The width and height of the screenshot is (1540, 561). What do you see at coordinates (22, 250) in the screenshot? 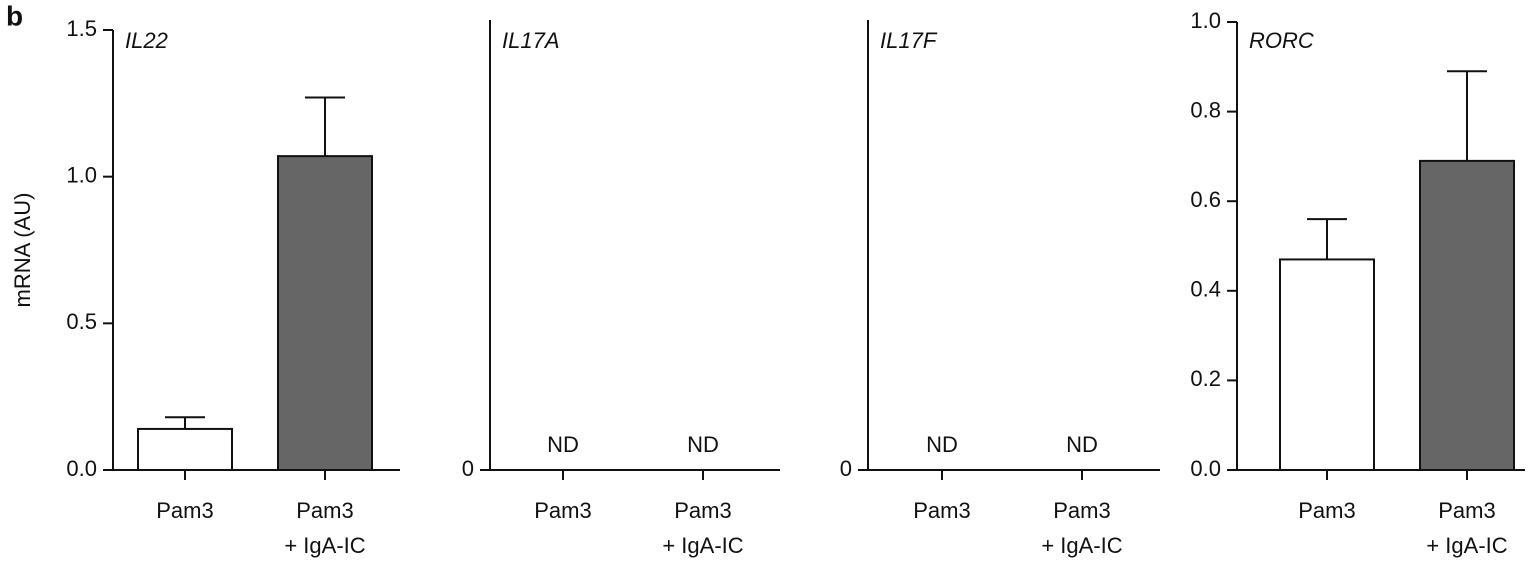
I see `y-axis-label: mRNA (AU)` at bounding box center [22, 250].